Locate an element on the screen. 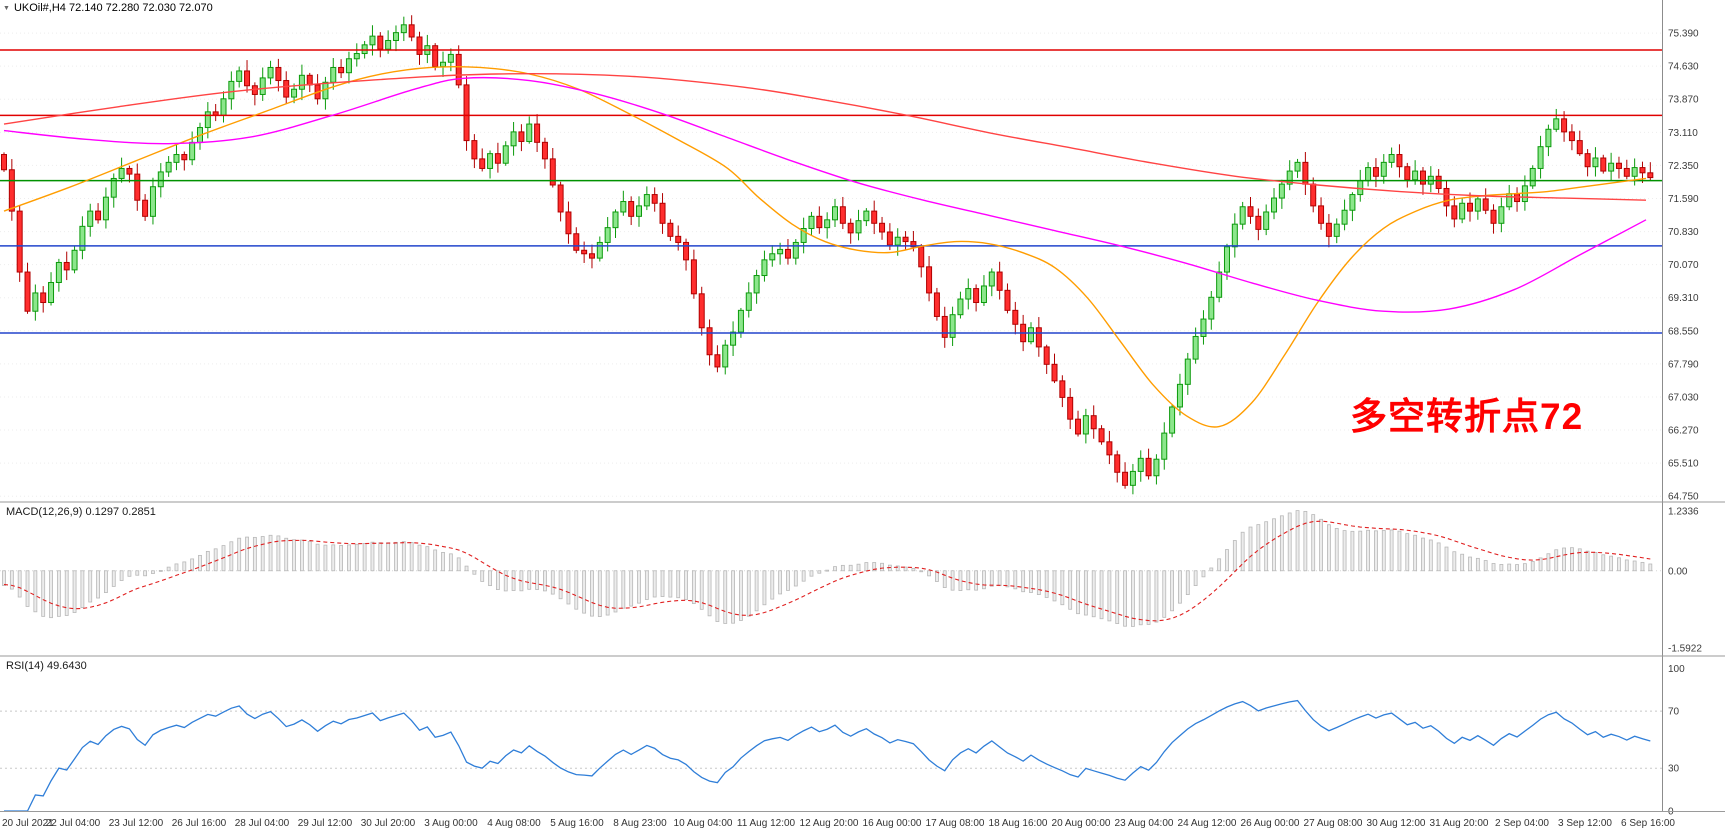 The image size is (1725, 834). svg-text: 23 Jul 12:00 is located at coordinates (136, 823).